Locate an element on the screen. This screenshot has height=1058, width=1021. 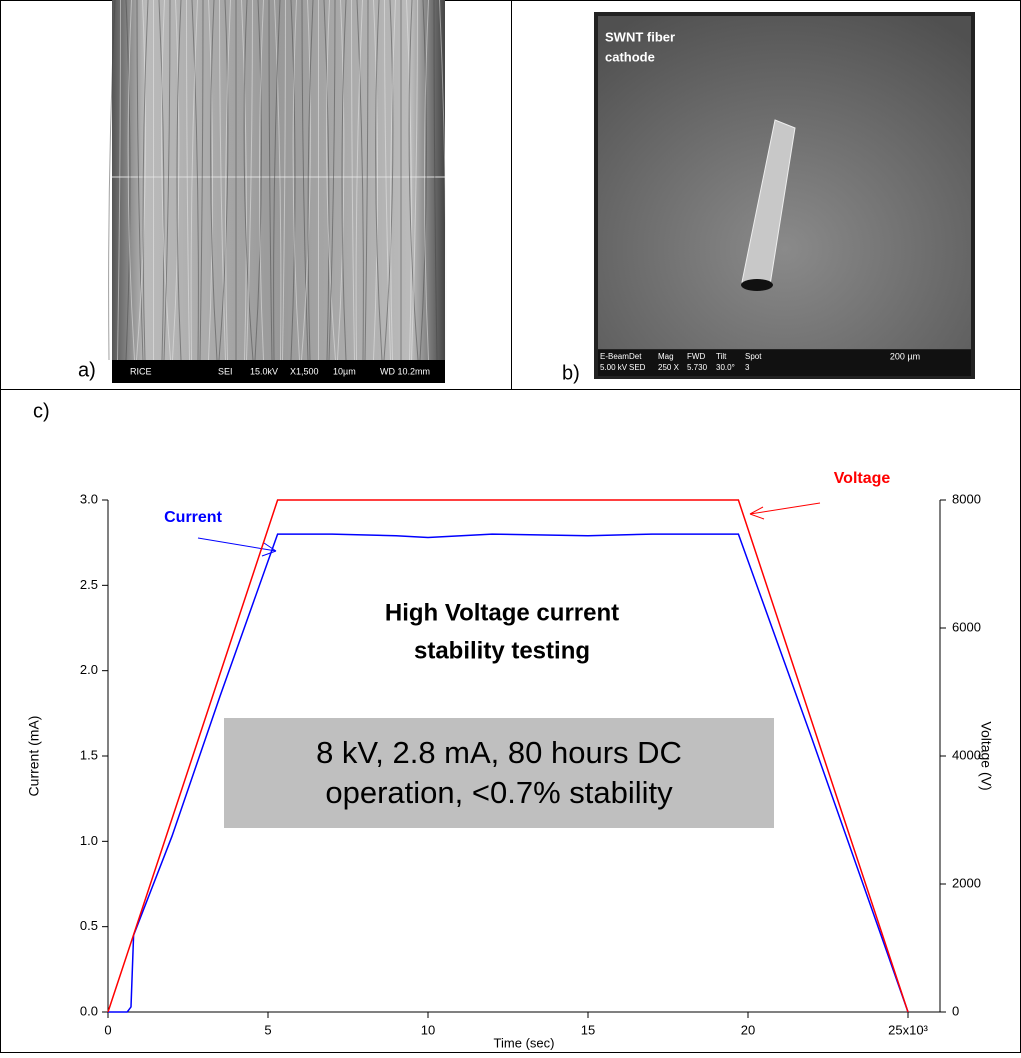
image-info: 5.730 is located at coordinates (697, 367).